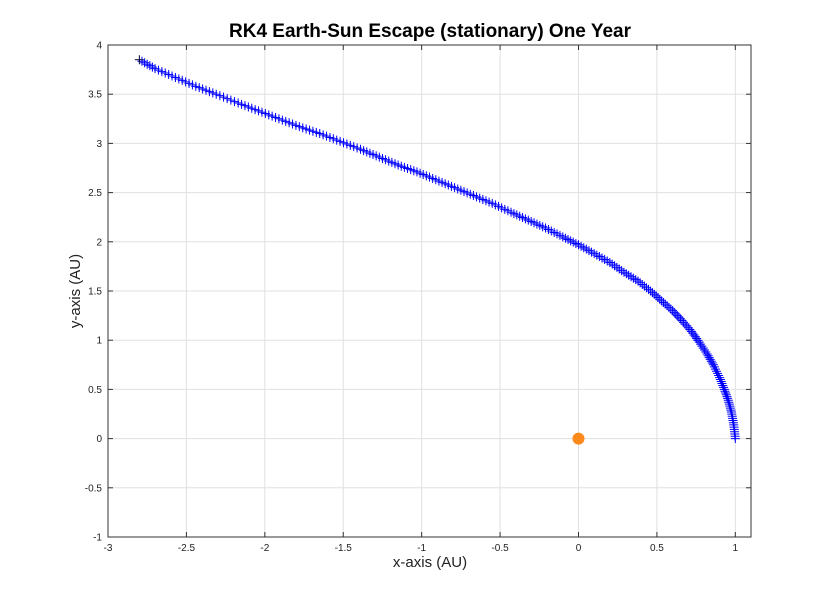 This screenshot has height=603, width=830. Describe the element at coordinates (430, 562) in the screenshot. I see `x-axis-label: x-axis (AU)` at that location.